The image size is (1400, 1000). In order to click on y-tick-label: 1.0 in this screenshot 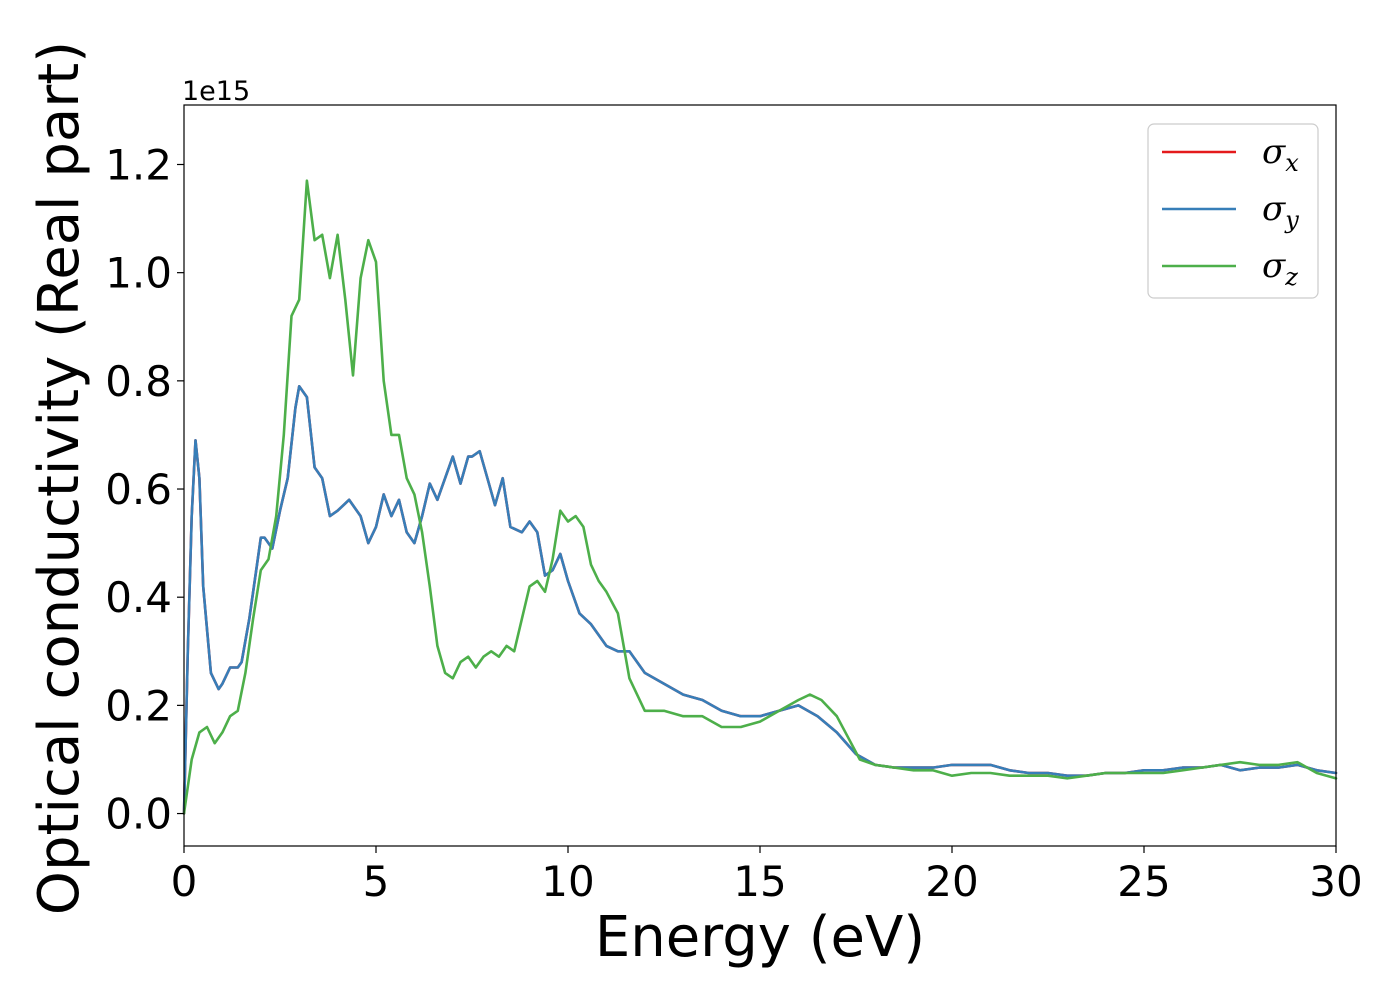, I will do `click(138, 273)`.